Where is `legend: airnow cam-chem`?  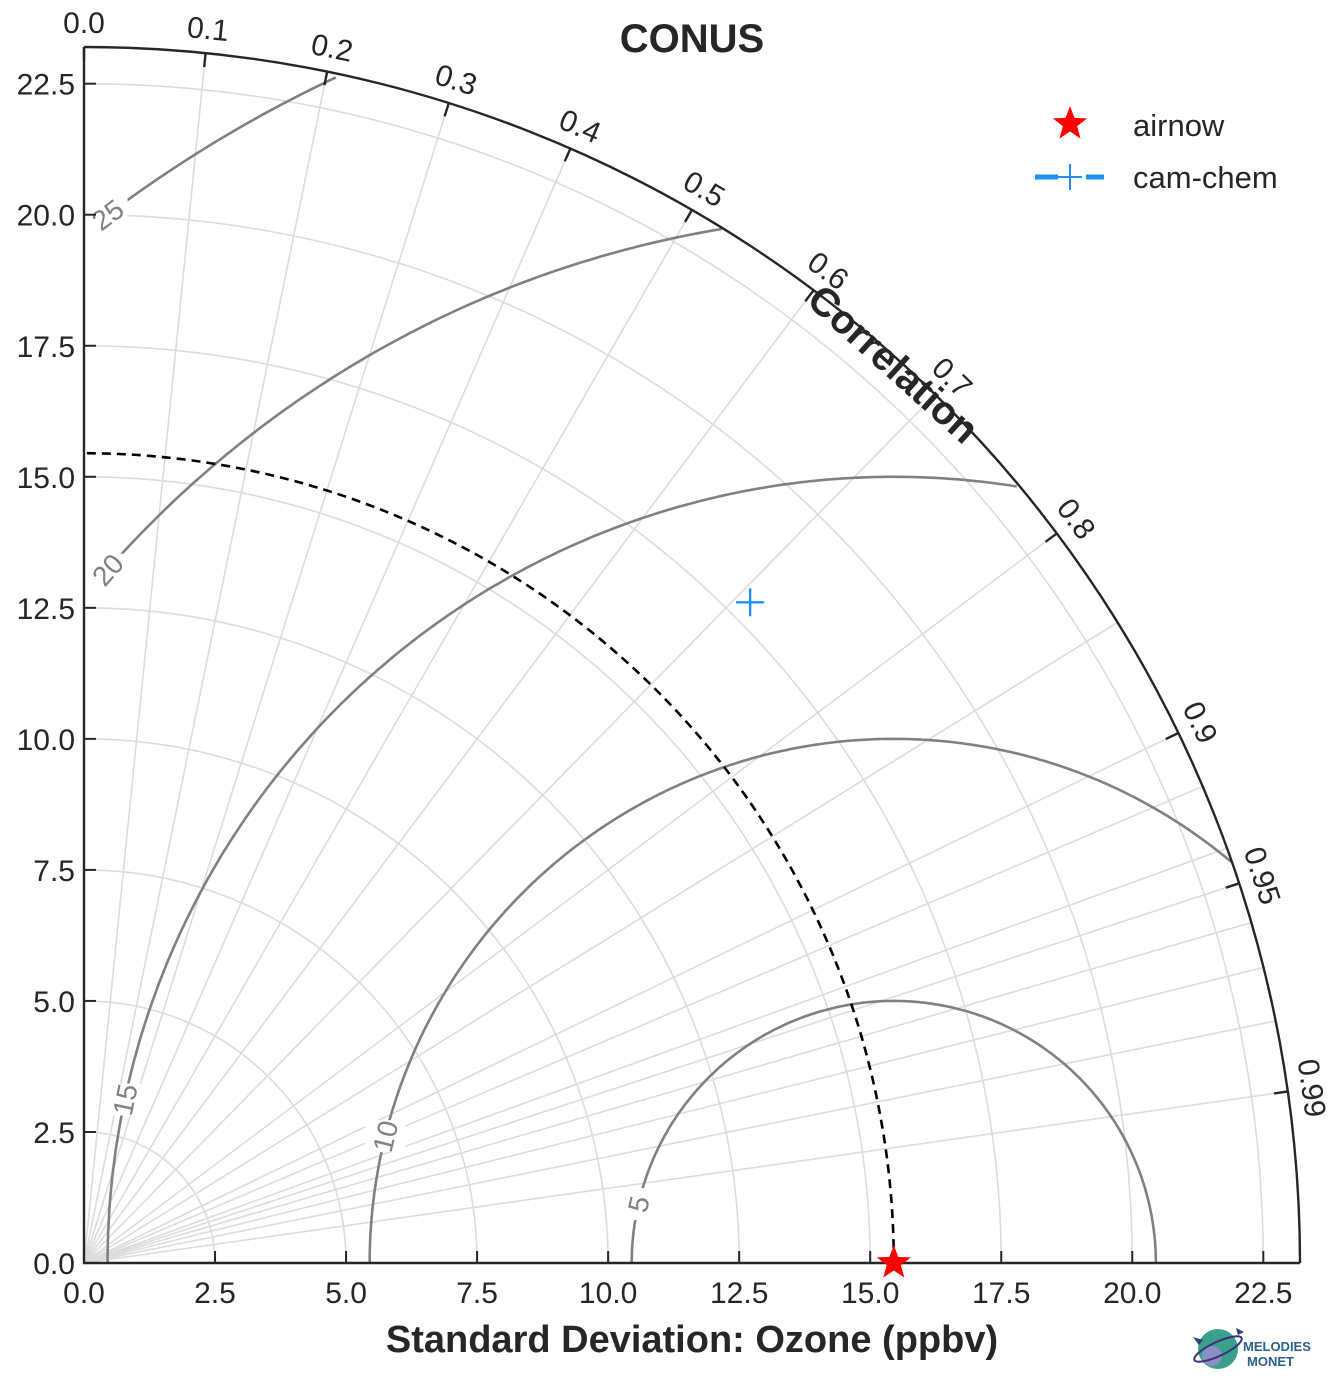 legend: airnow cam-chem is located at coordinates (1156, 150).